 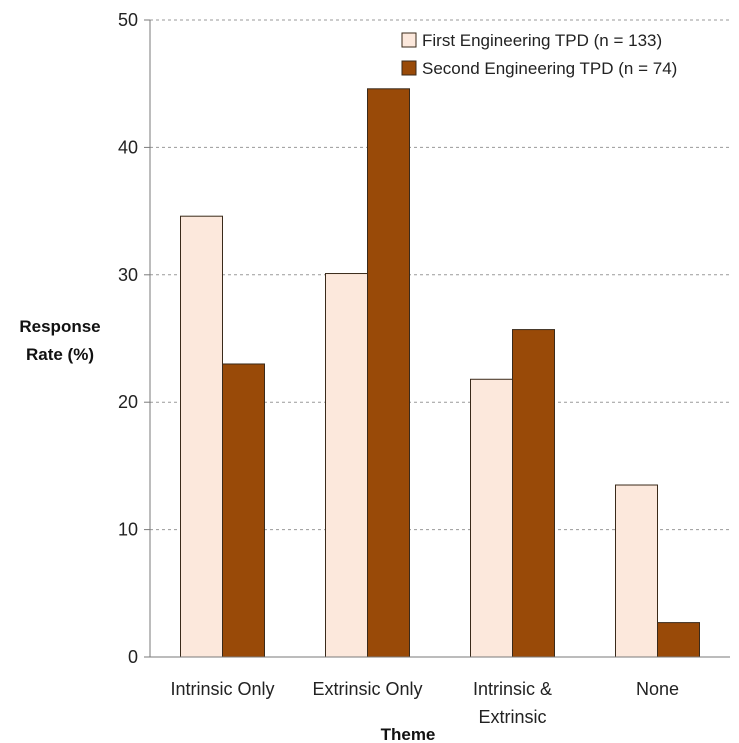 What do you see at coordinates (60, 354) in the screenshot?
I see `y-axis-title: Rate (%)` at bounding box center [60, 354].